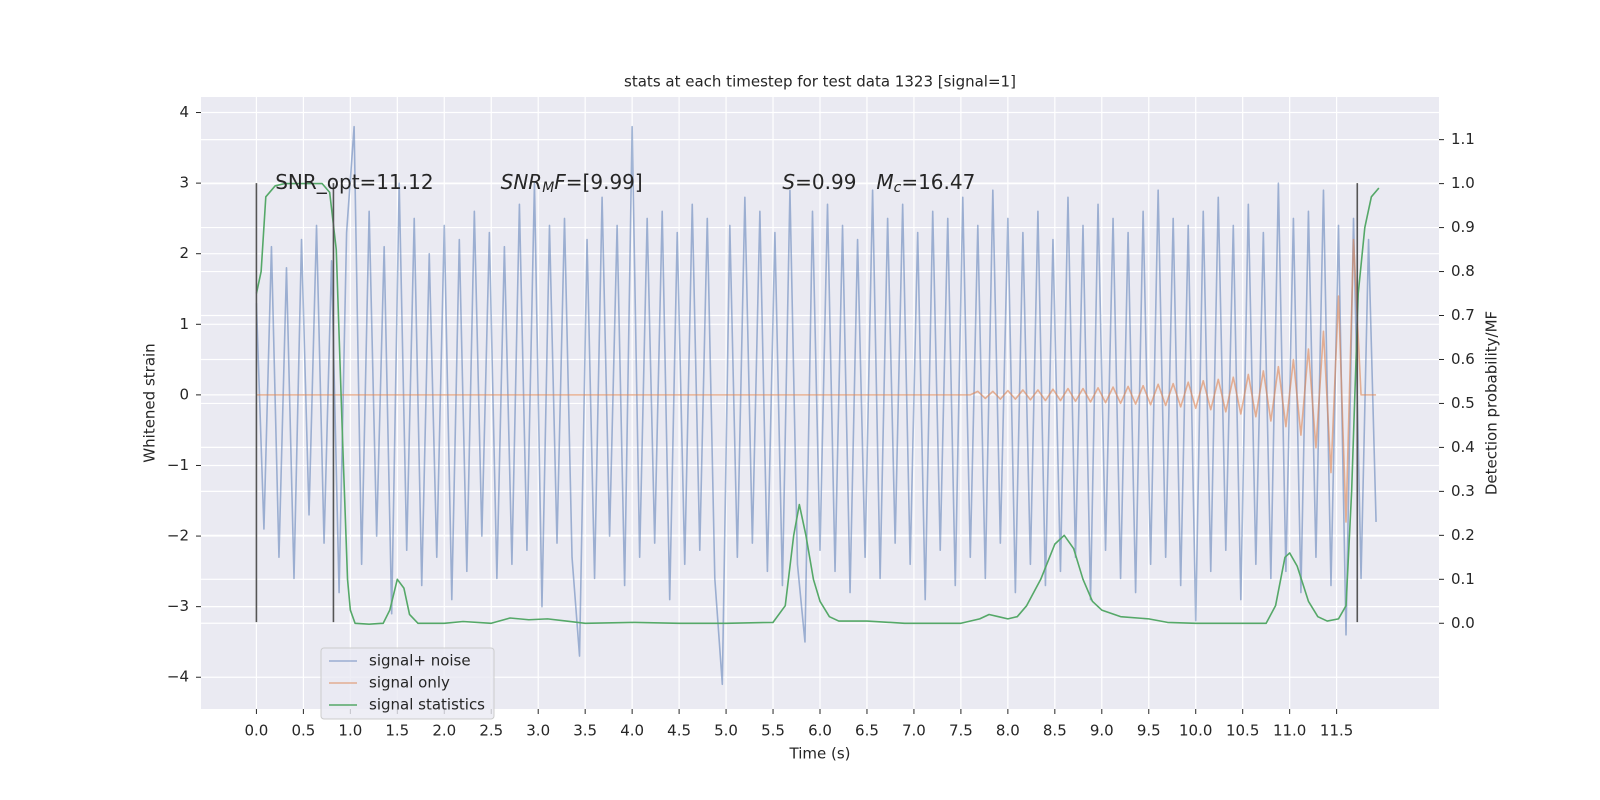 This screenshot has width=1600, height=800. I want to click on x-tick-label: 4.0, so click(632, 731).